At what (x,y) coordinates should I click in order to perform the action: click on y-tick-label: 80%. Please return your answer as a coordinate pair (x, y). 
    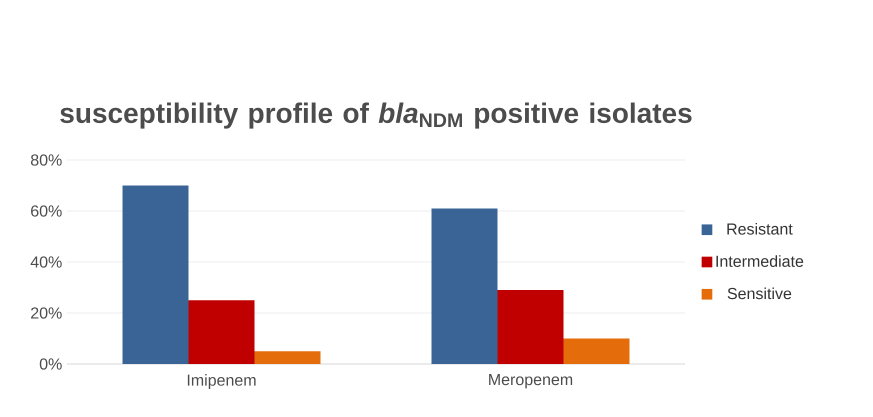
    Looking at the image, I should click on (46, 160).